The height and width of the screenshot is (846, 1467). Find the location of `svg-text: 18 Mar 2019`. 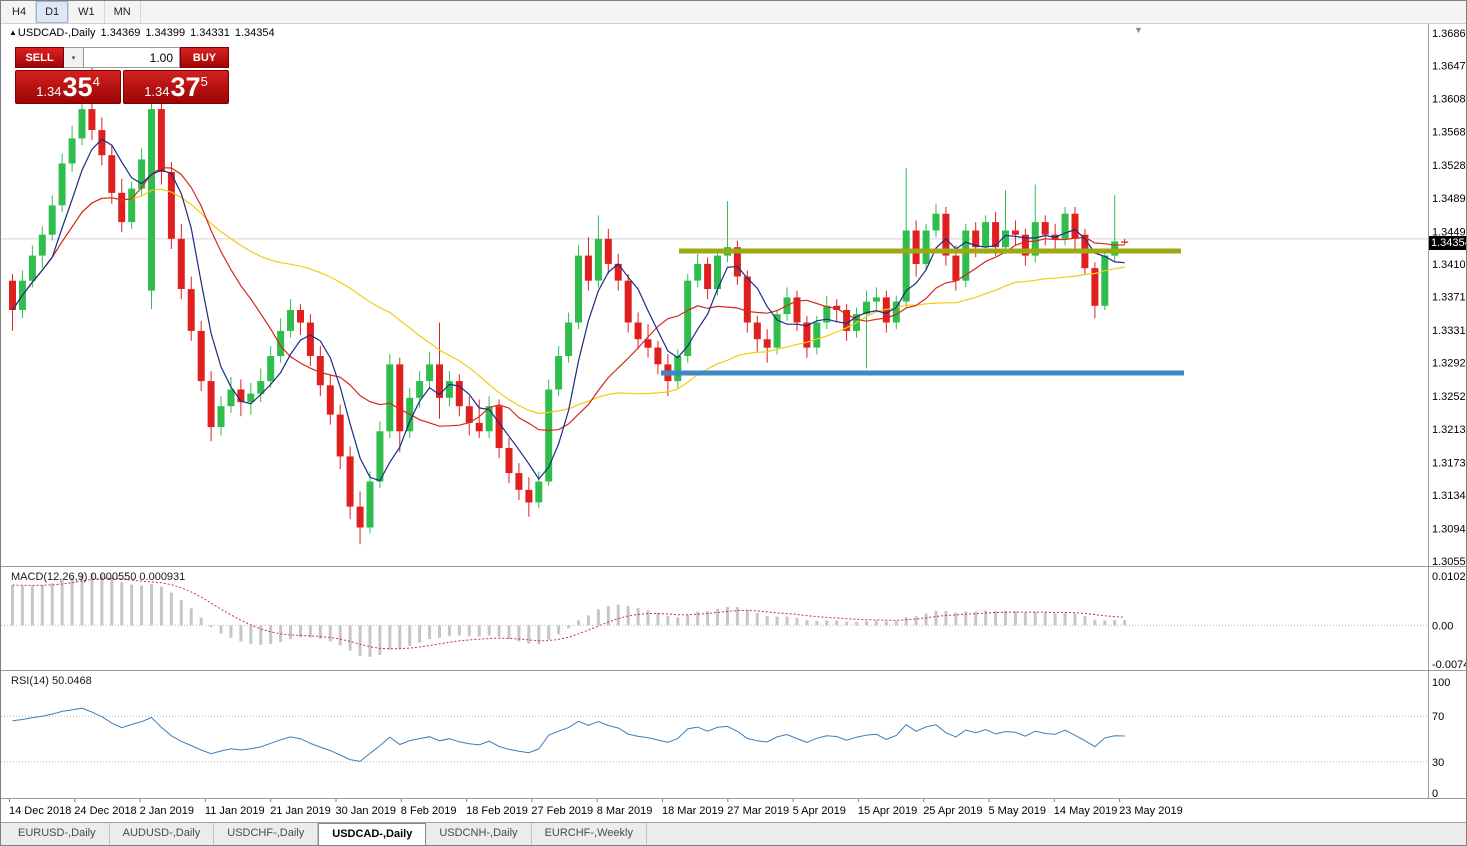

svg-text: 18 Mar 2019 is located at coordinates (693, 811).